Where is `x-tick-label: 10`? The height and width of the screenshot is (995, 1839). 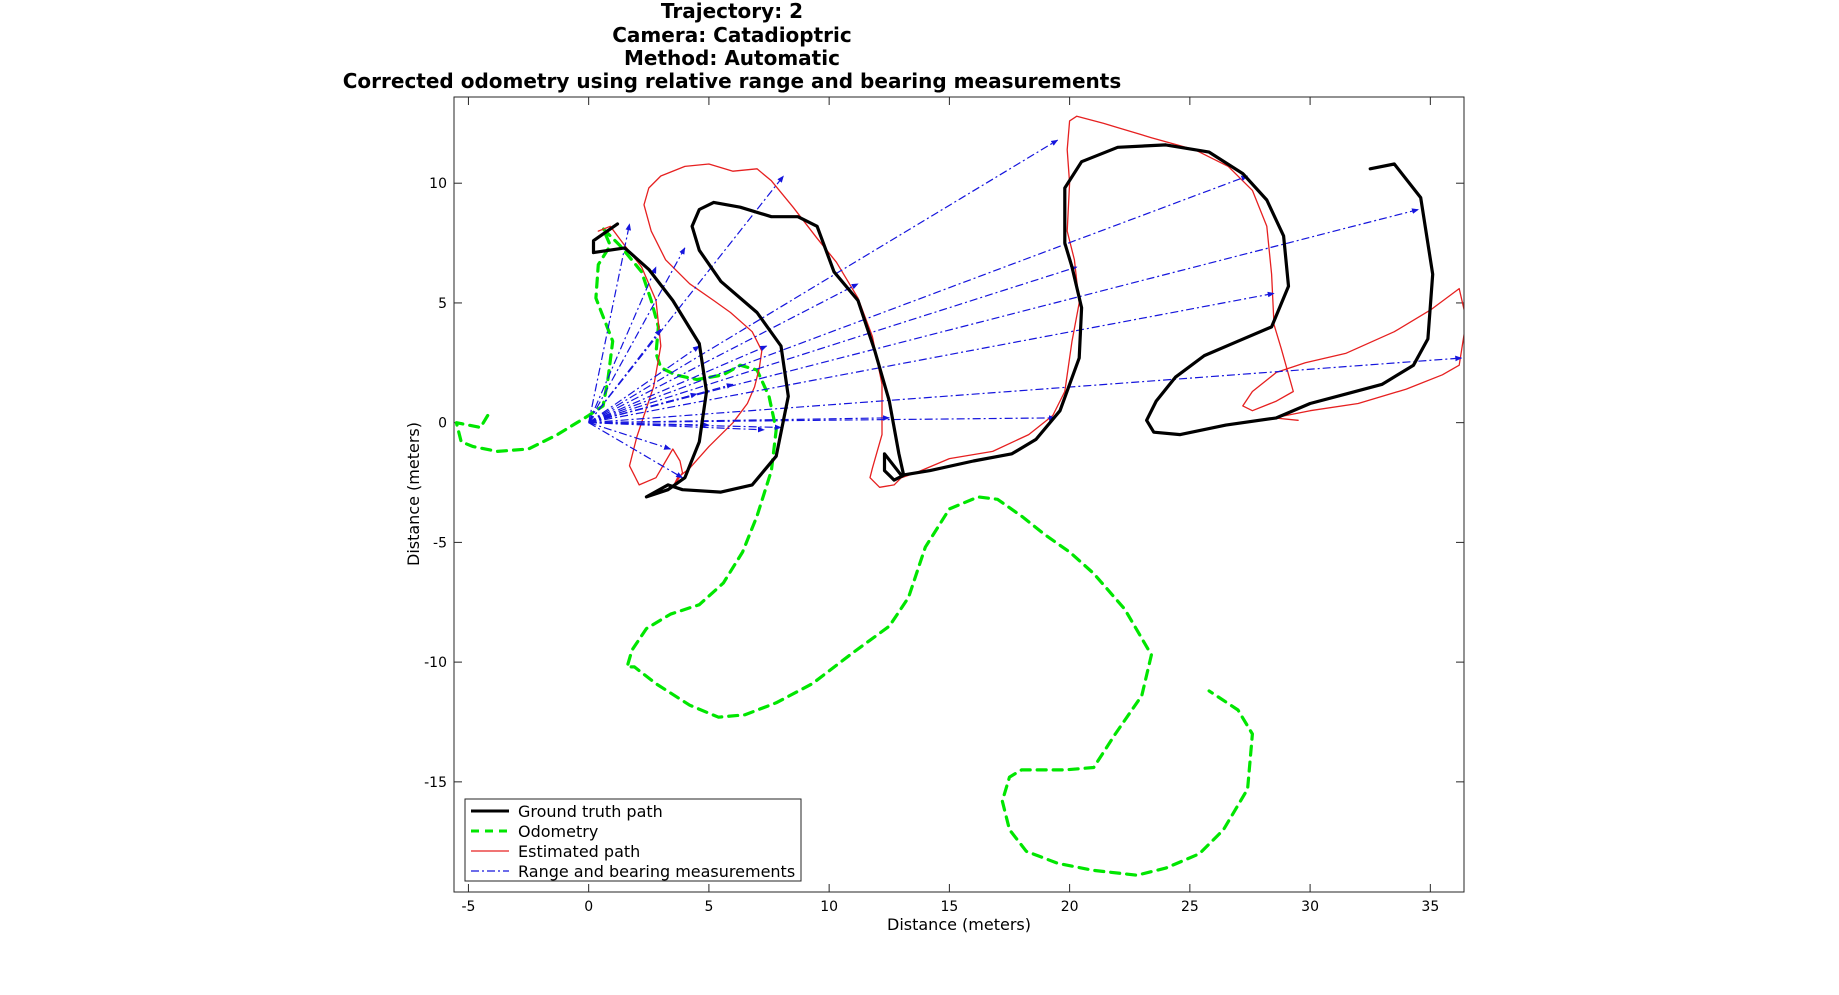
x-tick-label: 10 is located at coordinates (829, 907).